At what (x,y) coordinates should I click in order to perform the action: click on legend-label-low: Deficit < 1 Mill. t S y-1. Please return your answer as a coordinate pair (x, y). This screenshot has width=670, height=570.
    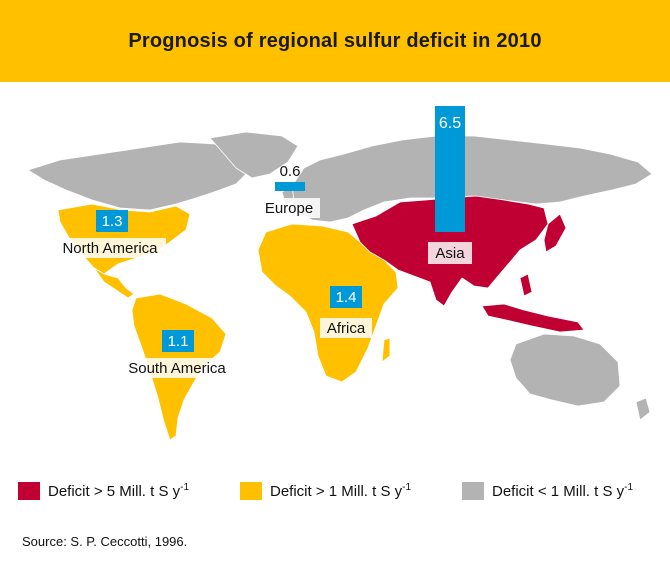
    Looking at the image, I should click on (563, 491).